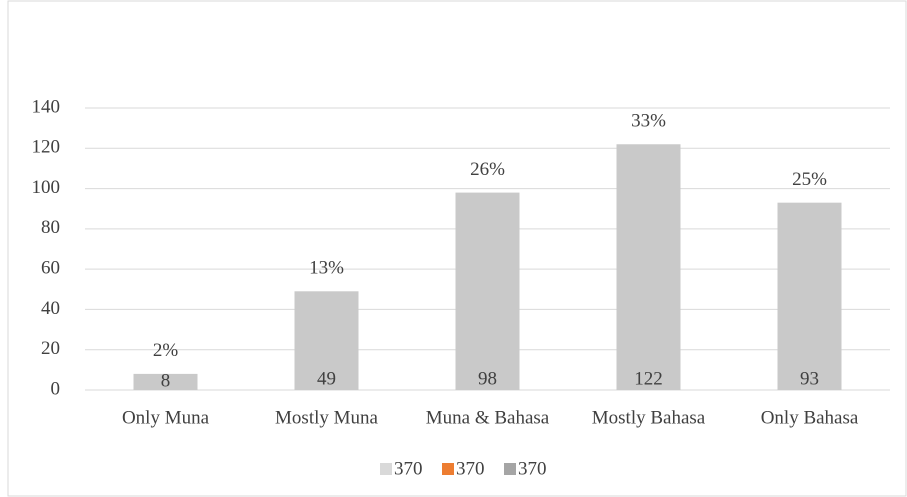 The width and height of the screenshot is (907, 497). Describe the element at coordinates (46, 106) in the screenshot. I see `y-tick-label: 140` at that location.